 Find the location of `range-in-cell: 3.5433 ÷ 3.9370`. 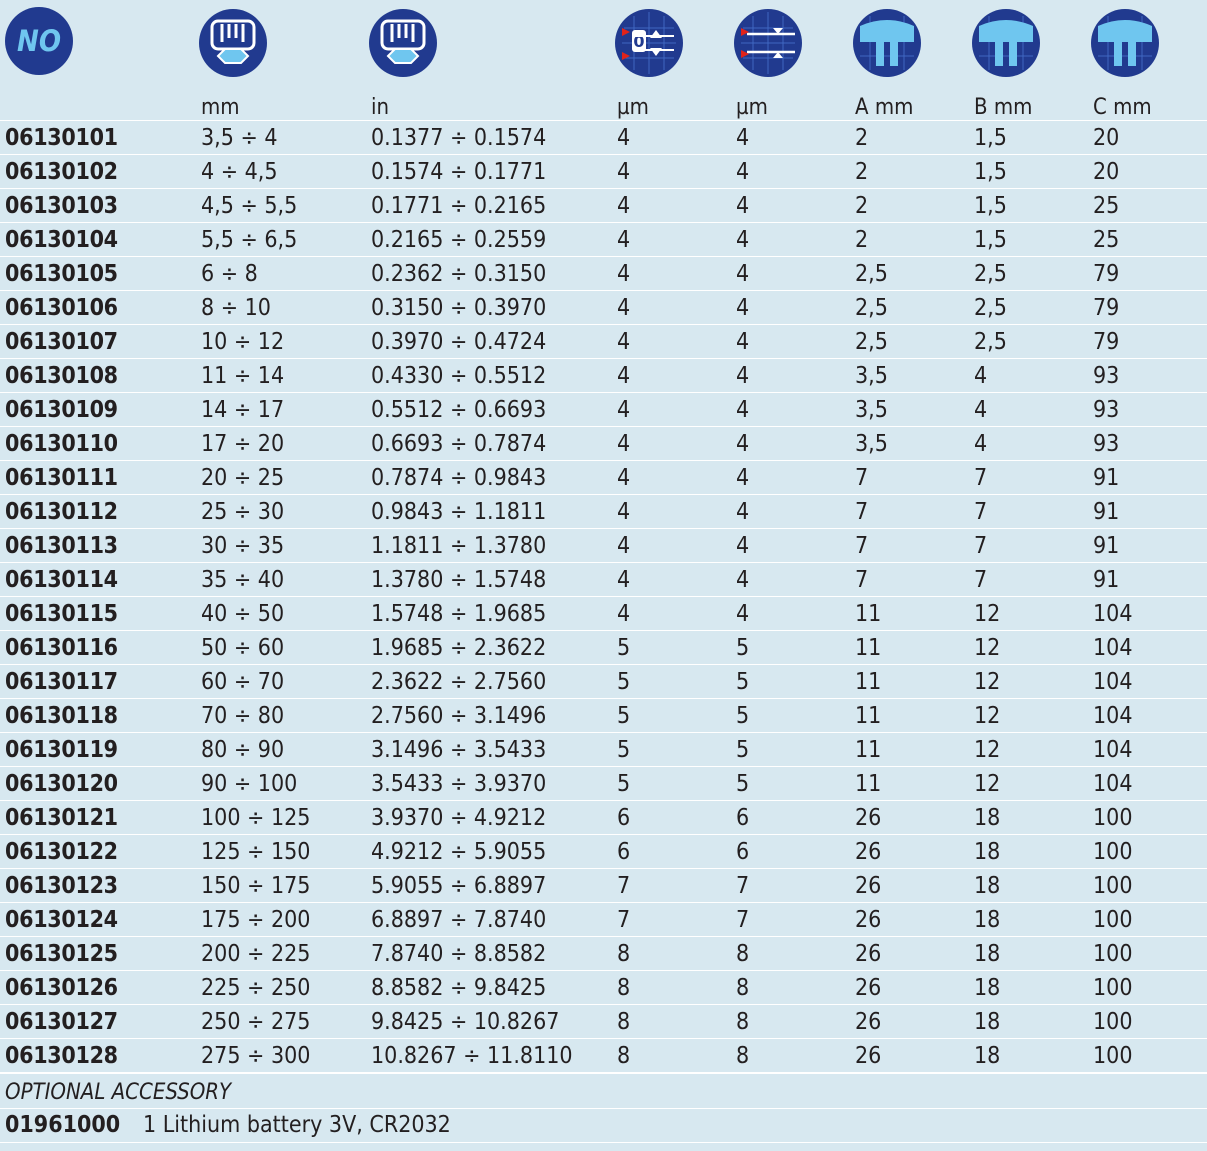

range-in-cell: 3.5433 ÷ 3.9370 is located at coordinates (491, 783).